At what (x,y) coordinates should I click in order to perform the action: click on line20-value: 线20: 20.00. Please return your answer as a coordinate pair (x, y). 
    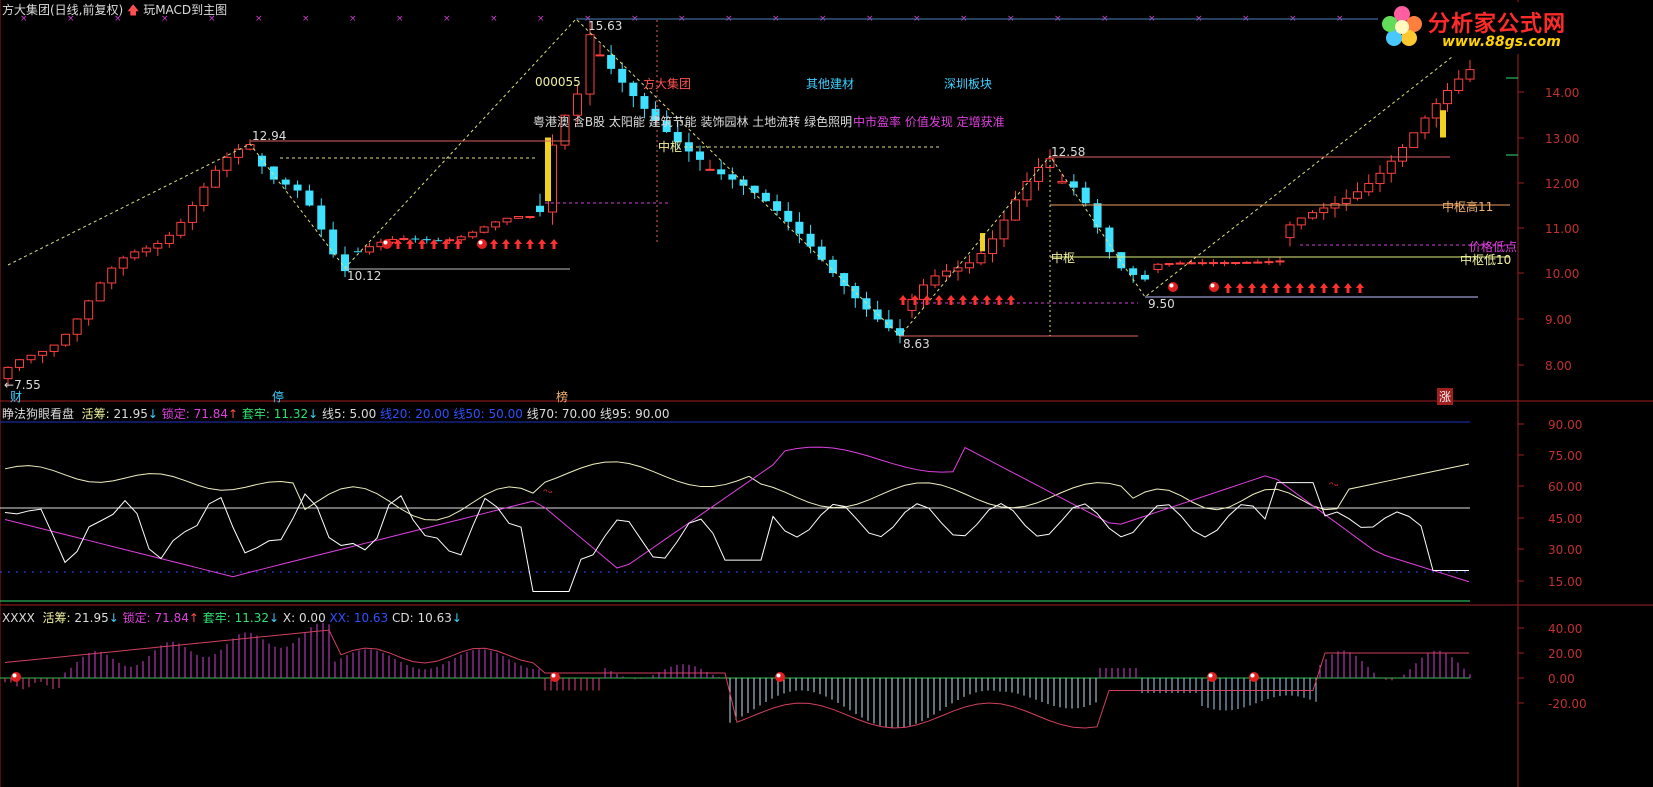
    Looking at the image, I should click on (415, 414).